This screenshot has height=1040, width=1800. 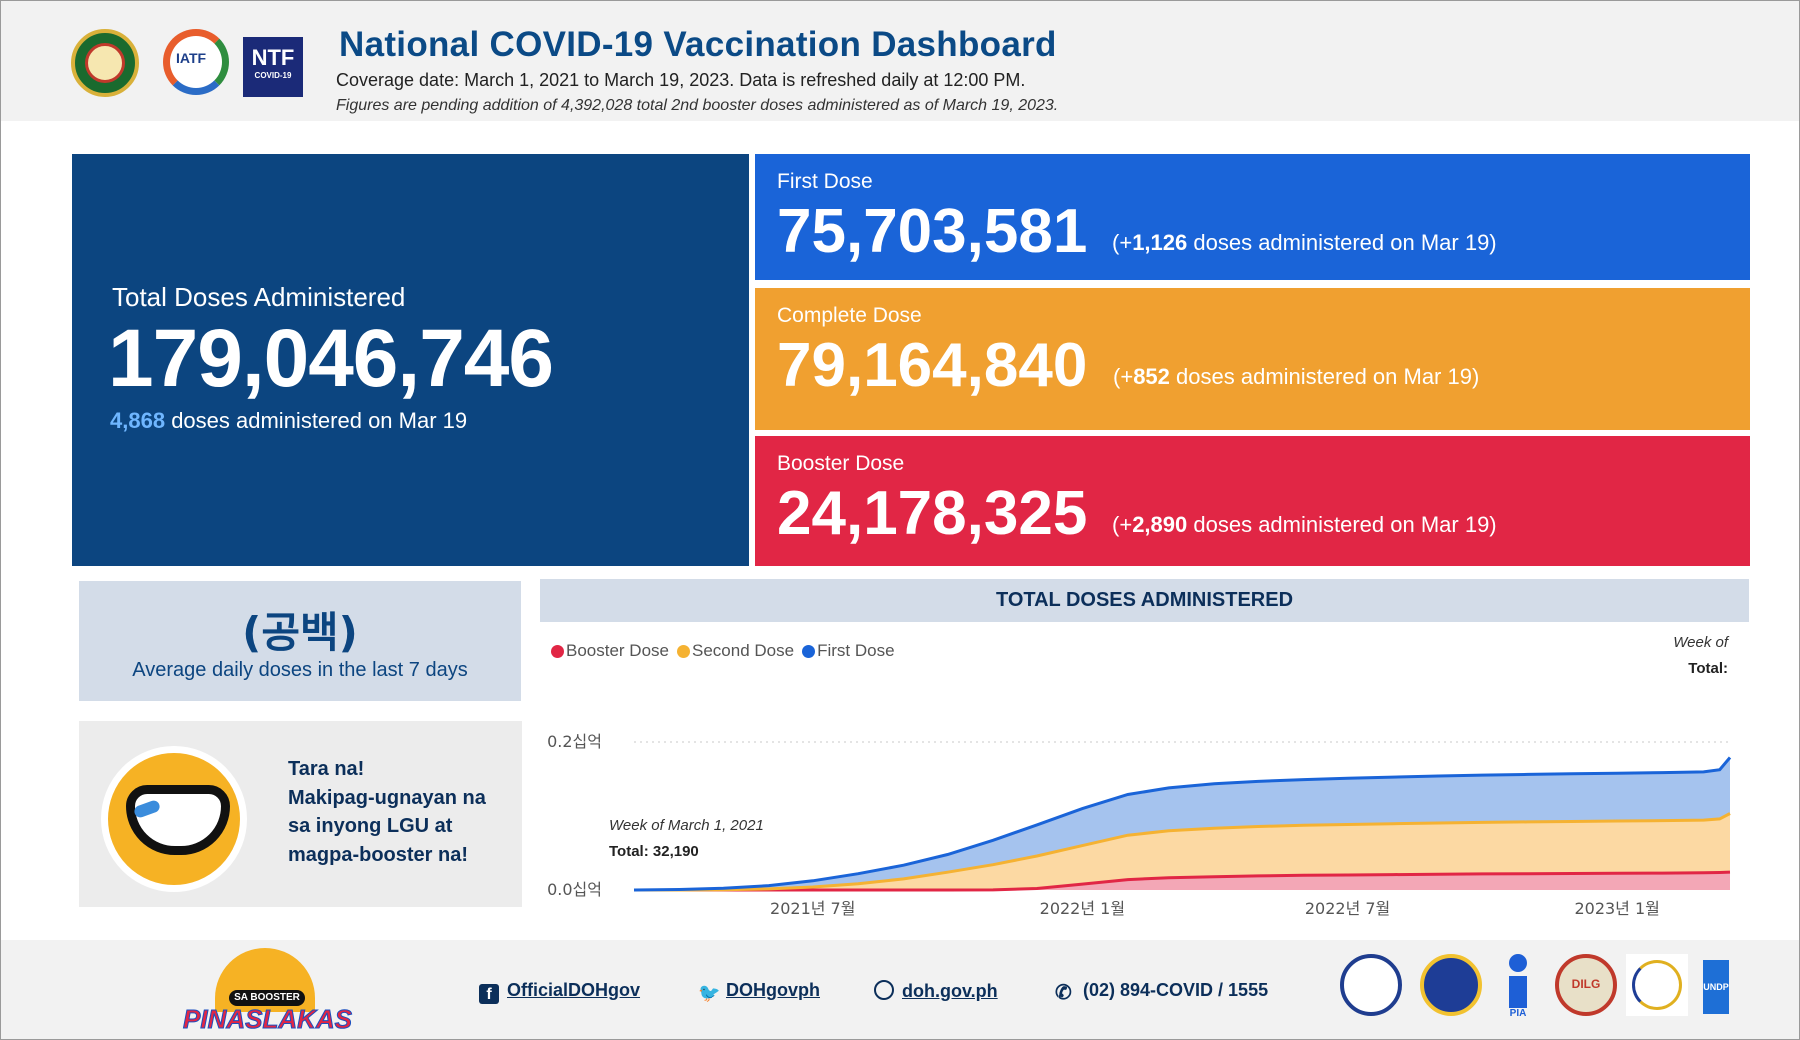 What do you see at coordinates (1716, 987) in the screenshot?
I see `undp-logo-icon: UNDP` at bounding box center [1716, 987].